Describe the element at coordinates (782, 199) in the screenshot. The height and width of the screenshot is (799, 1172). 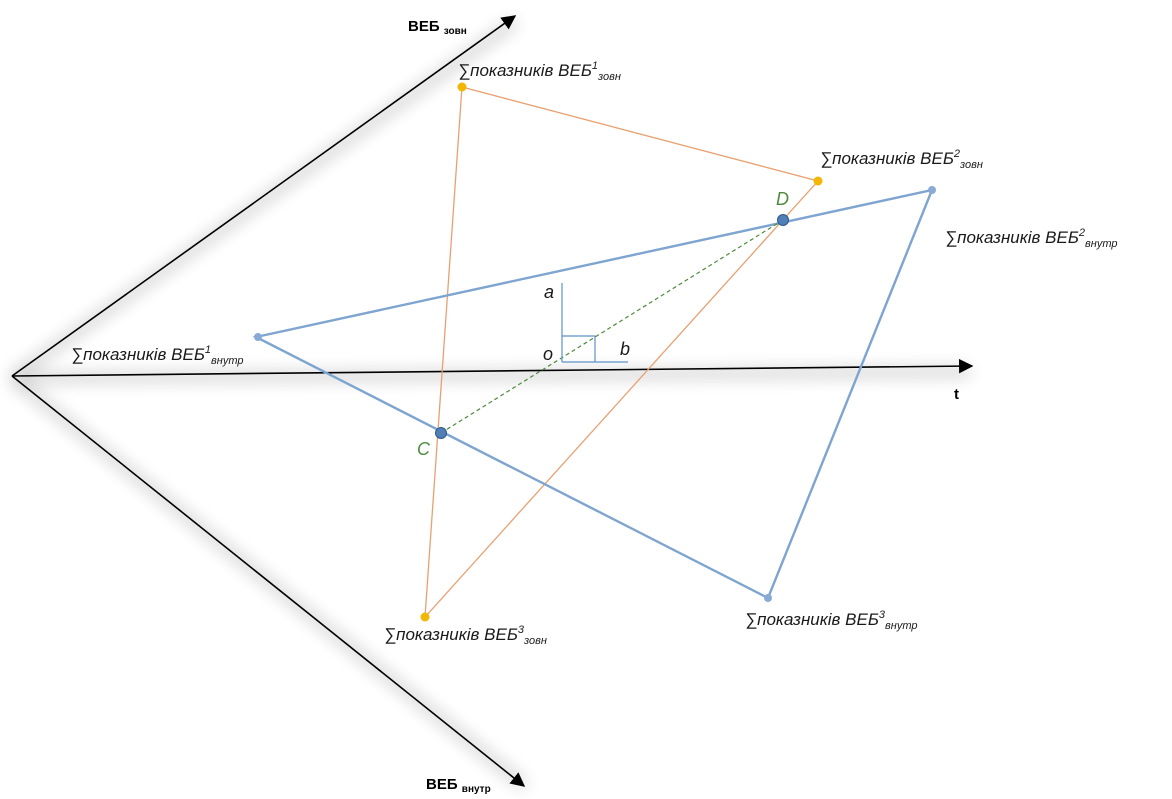
I see `intersection-d-label: D` at that location.